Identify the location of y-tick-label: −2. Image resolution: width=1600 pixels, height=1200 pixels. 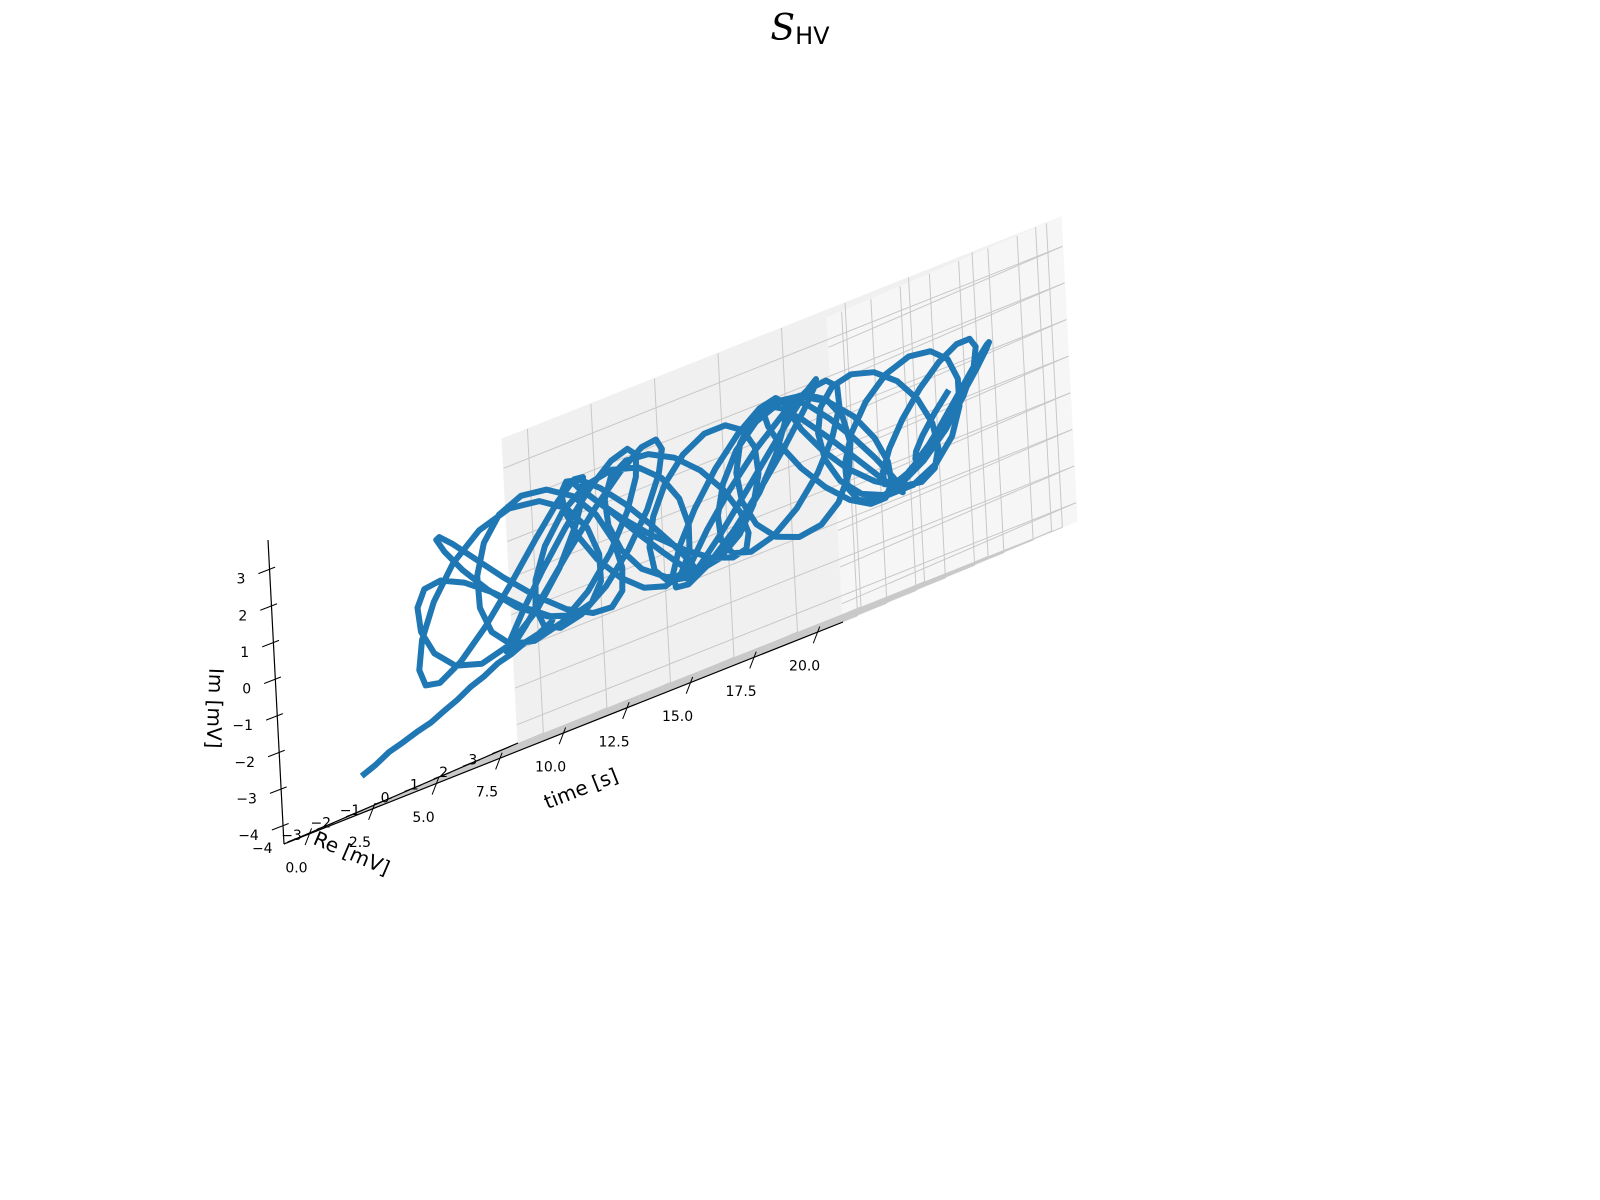
(320, 824).